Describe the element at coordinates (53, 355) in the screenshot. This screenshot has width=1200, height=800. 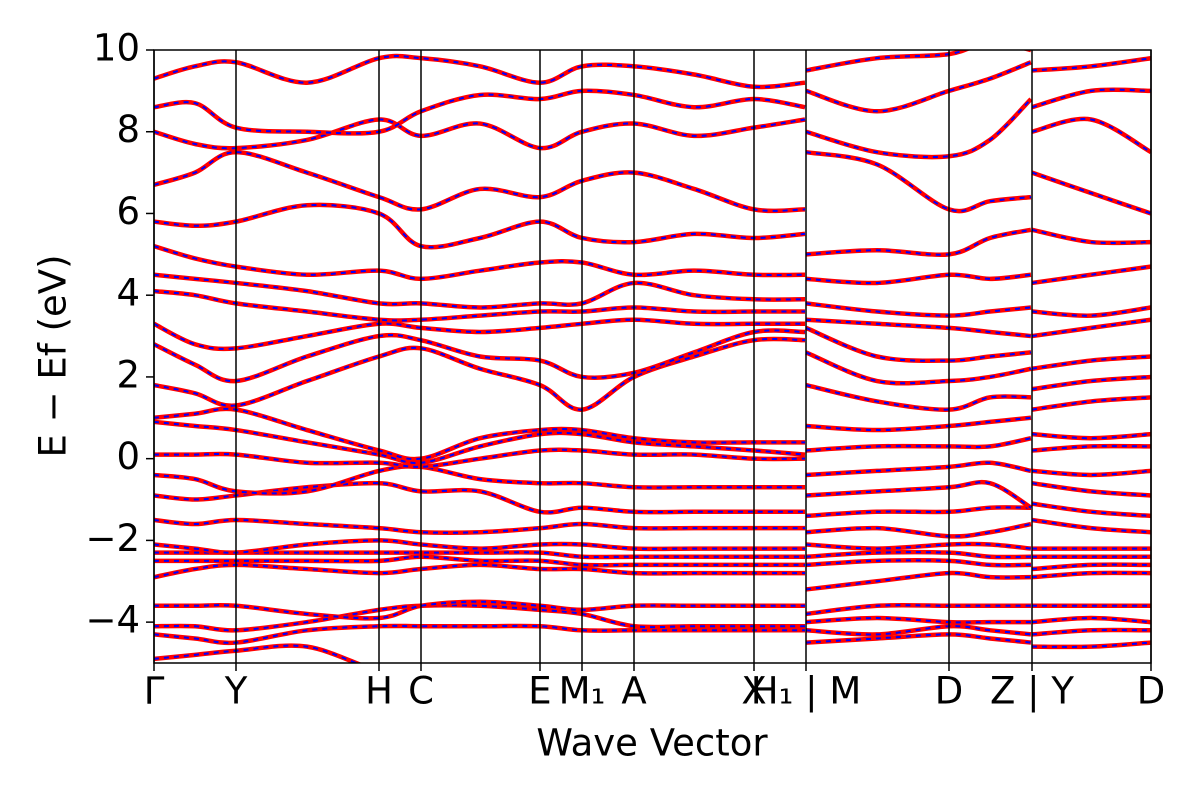
I see `y-axis-label: E − Ef (eV)` at that location.